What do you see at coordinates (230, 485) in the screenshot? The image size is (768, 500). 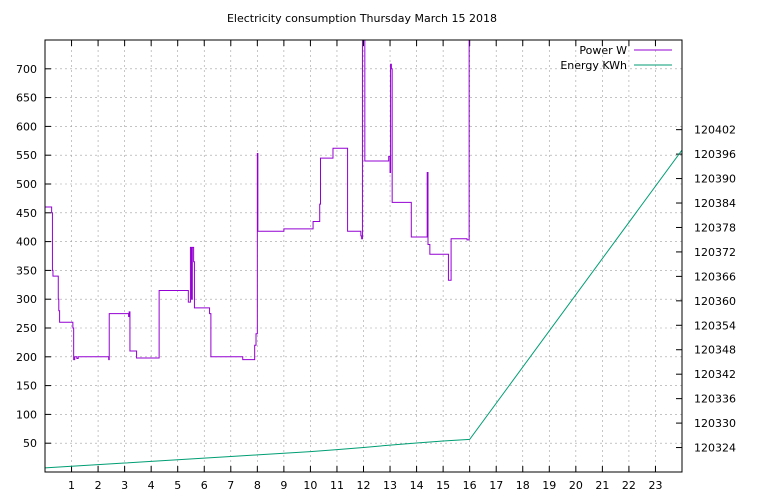 I see `x-tick-label: 7` at bounding box center [230, 485].